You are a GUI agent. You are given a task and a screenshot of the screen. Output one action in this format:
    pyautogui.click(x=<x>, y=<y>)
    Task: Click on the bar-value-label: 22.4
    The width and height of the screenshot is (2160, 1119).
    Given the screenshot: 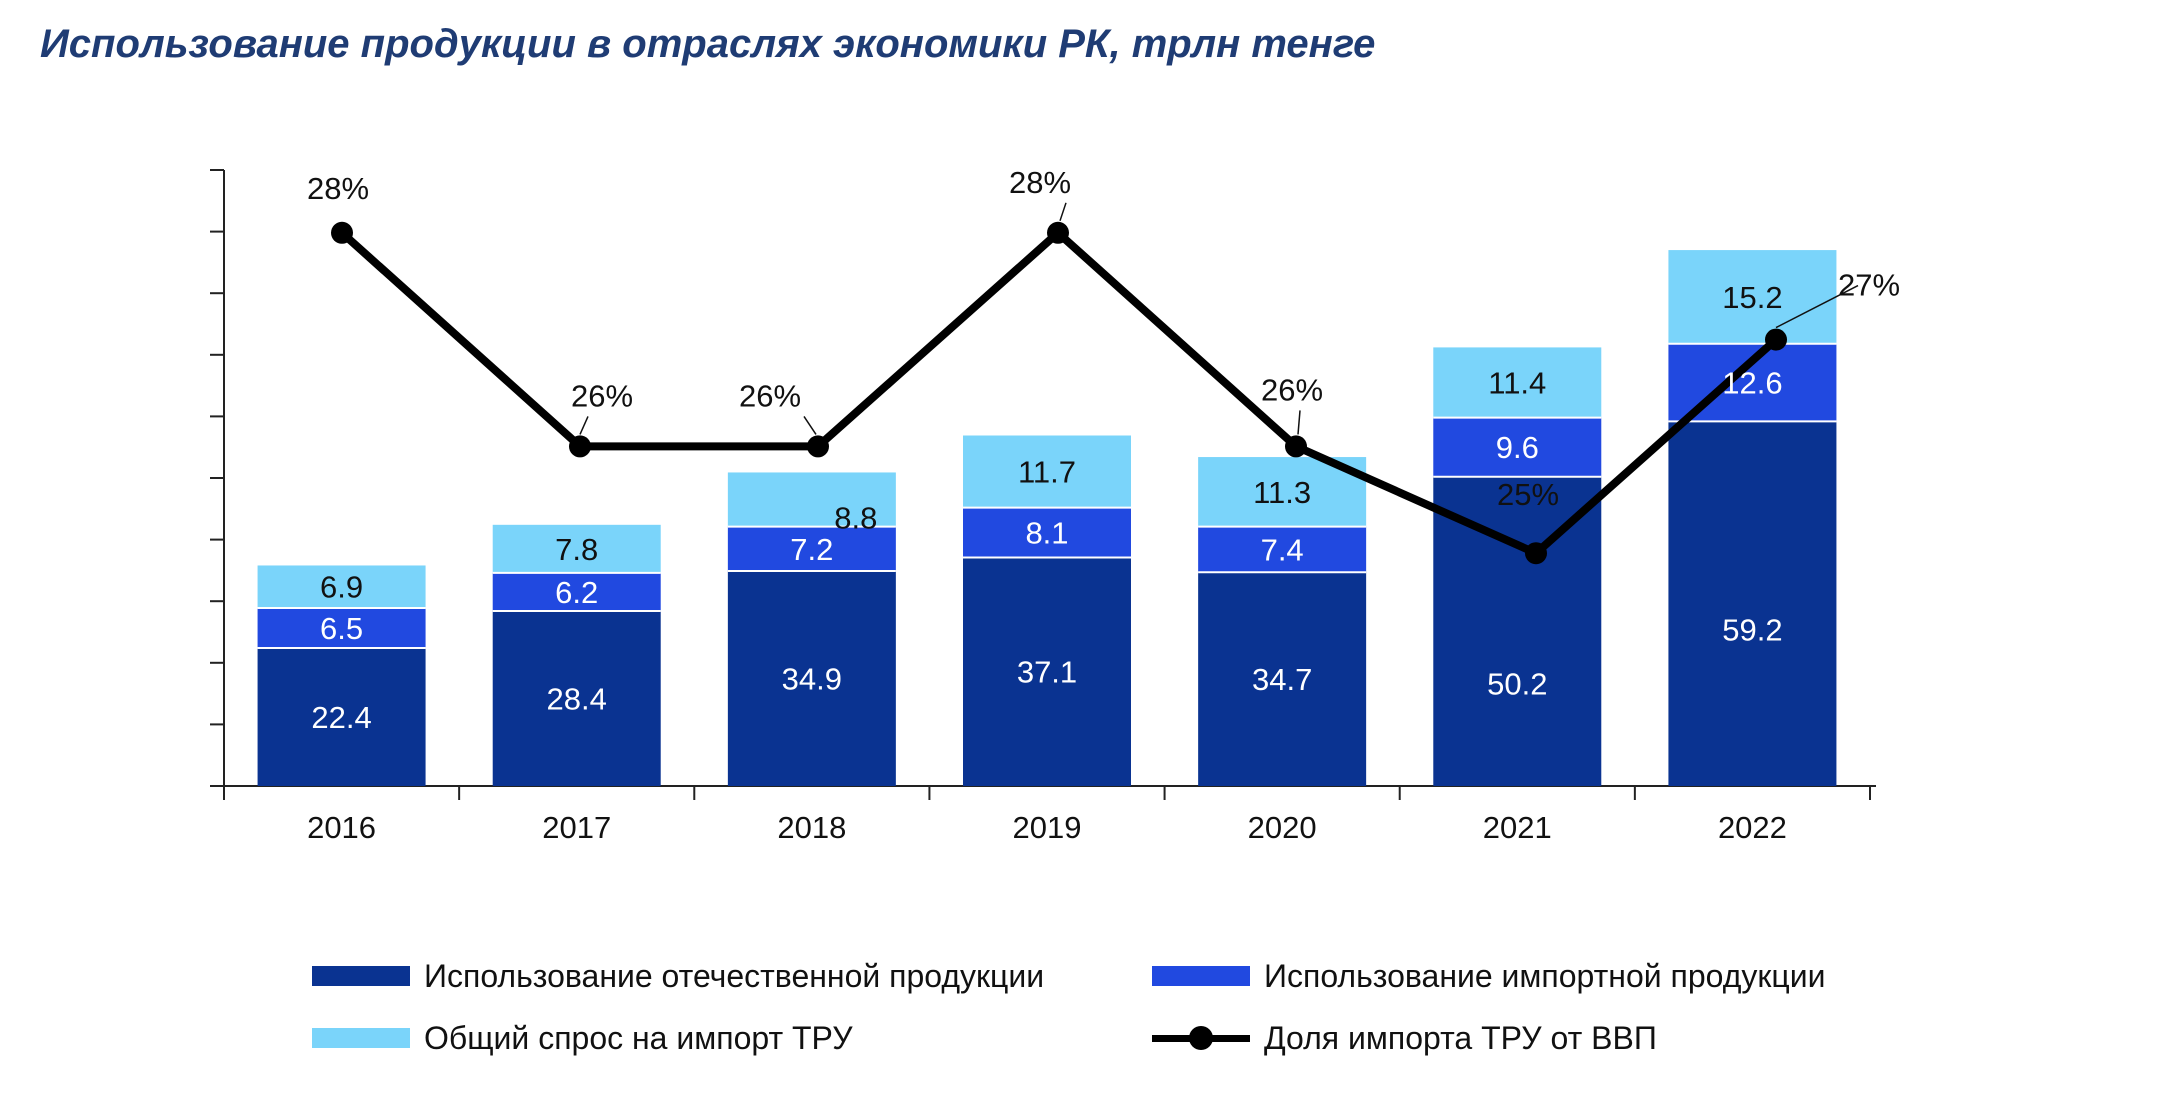 What is the action you would take?
    pyautogui.click(x=341, y=717)
    